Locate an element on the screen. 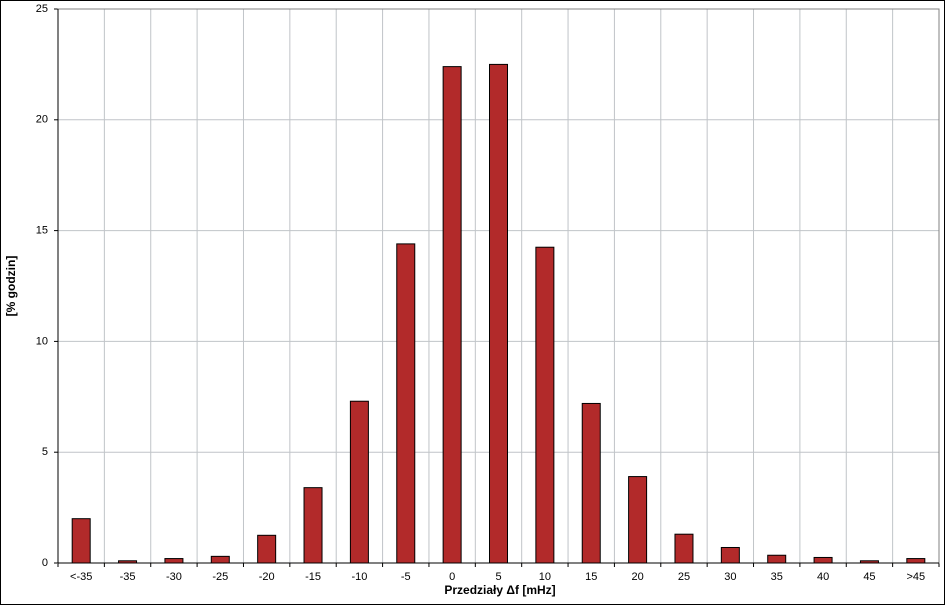 The image size is (945, 605). x-tick-label: -35 is located at coordinates (128, 577).